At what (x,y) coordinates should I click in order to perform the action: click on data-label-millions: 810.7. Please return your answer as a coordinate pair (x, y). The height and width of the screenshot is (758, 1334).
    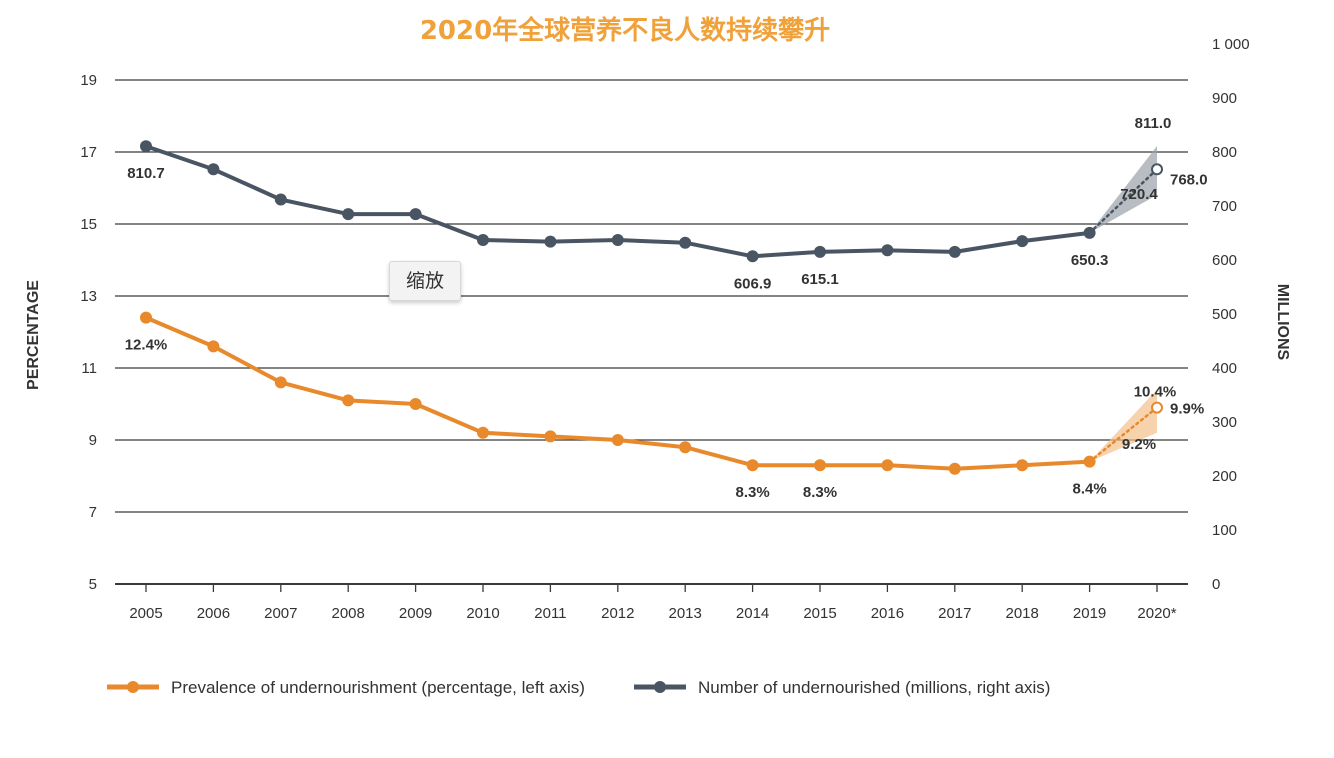
    Looking at the image, I should click on (146, 173).